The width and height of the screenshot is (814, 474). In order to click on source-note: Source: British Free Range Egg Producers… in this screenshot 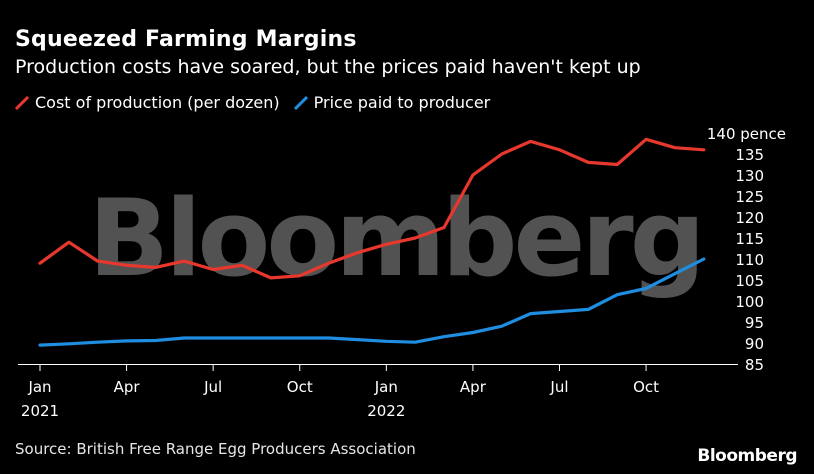, I will do `click(215, 449)`.